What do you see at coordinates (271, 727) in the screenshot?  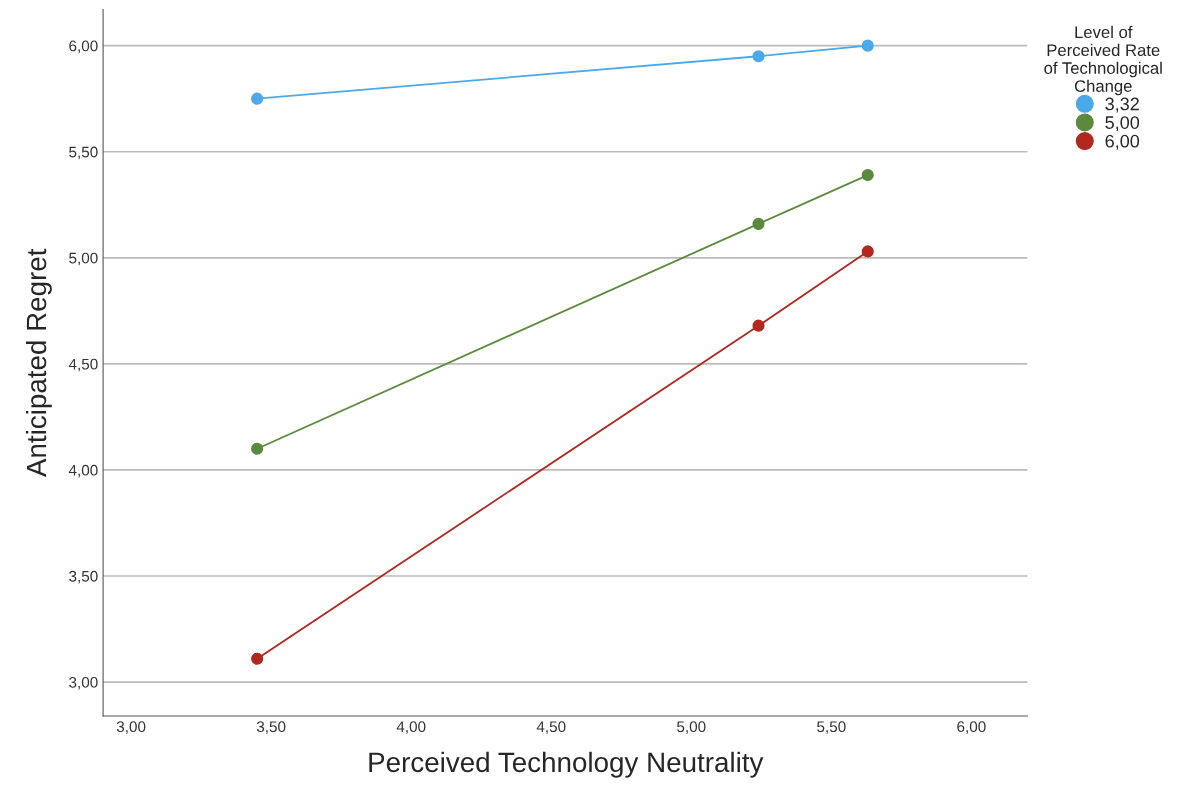 I see `x-tick-label: 3,50` at bounding box center [271, 727].